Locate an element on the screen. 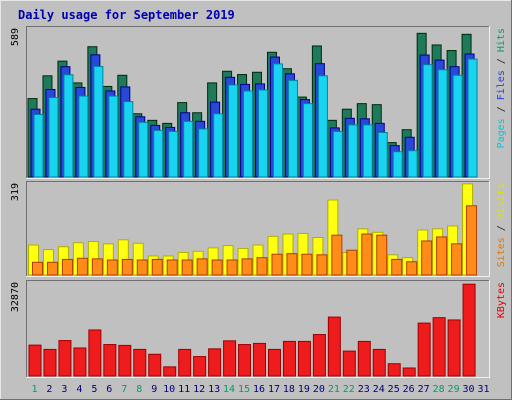 The image size is (512, 404). x-tick-label: 12 is located at coordinates (199, 389).